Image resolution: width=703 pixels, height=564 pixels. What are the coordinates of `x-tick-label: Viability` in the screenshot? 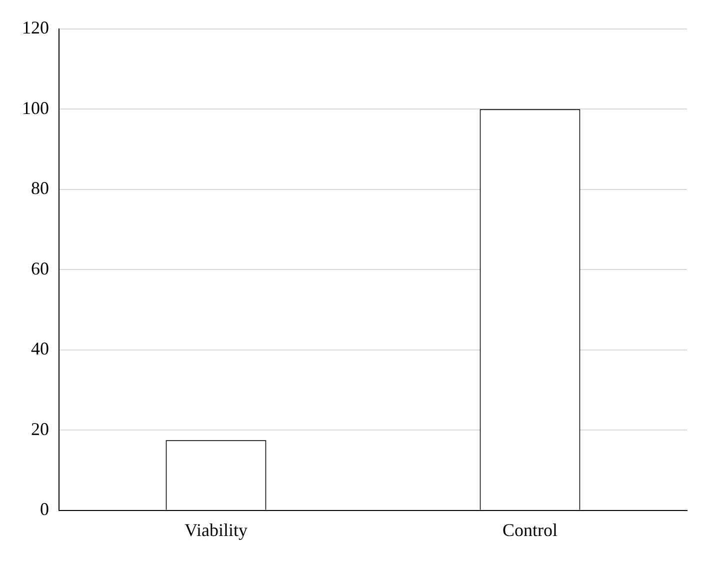 It's located at (216, 530).